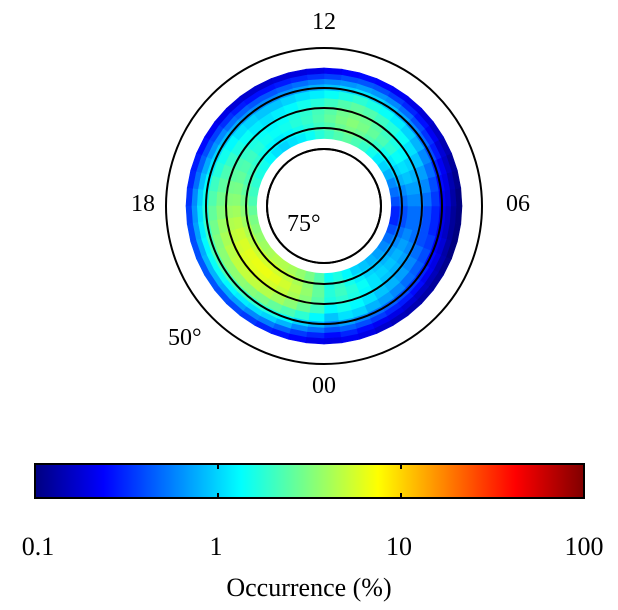 The width and height of the screenshot is (618, 610). I want to click on mlt-label-18: 18, so click(143, 204).